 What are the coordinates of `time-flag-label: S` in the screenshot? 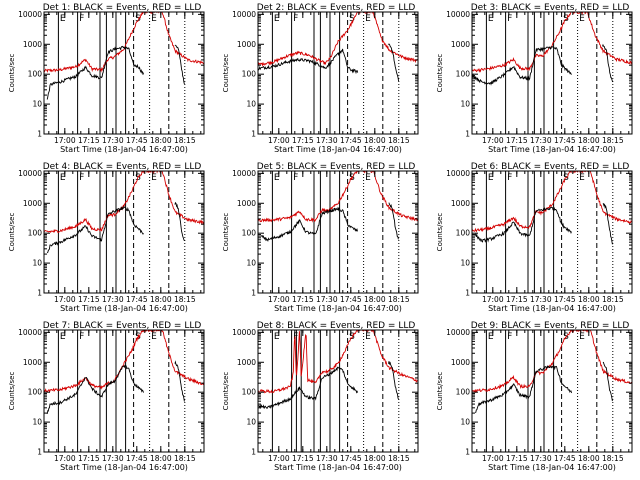 It's located at (566, 19).